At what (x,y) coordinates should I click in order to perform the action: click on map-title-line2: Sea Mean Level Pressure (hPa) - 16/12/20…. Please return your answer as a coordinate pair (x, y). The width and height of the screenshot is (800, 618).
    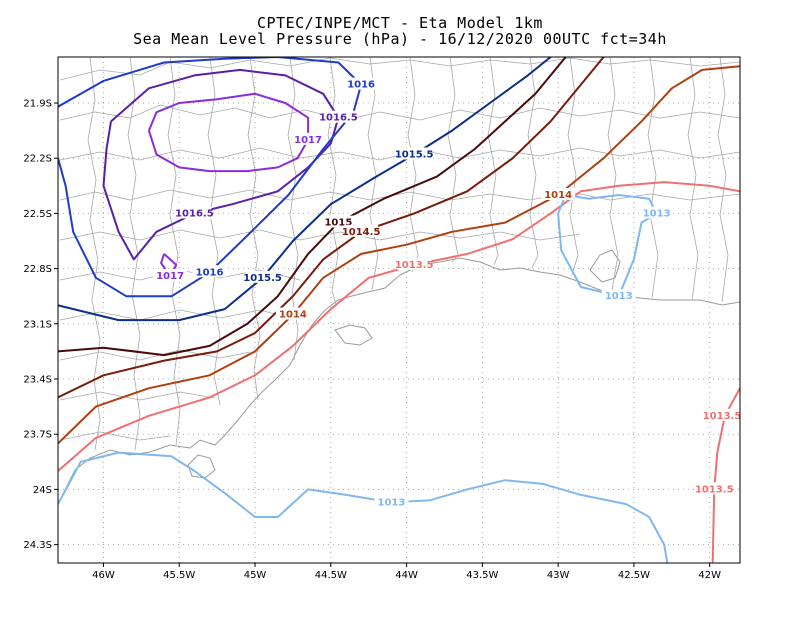
    Looking at the image, I should click on (400, 39).